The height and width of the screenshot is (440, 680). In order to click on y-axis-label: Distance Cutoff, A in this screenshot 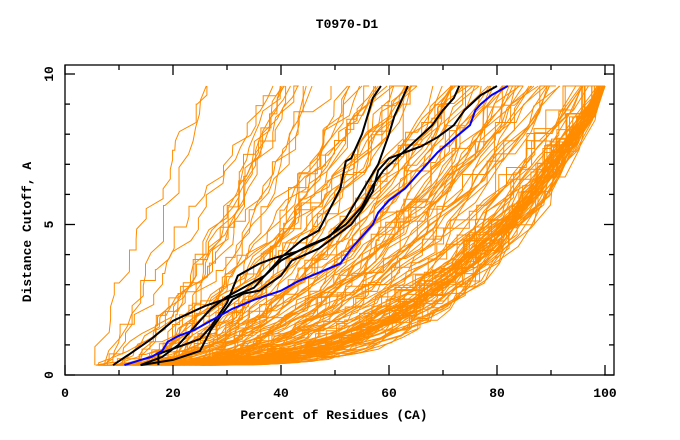, I will do `click(27, 232)`.